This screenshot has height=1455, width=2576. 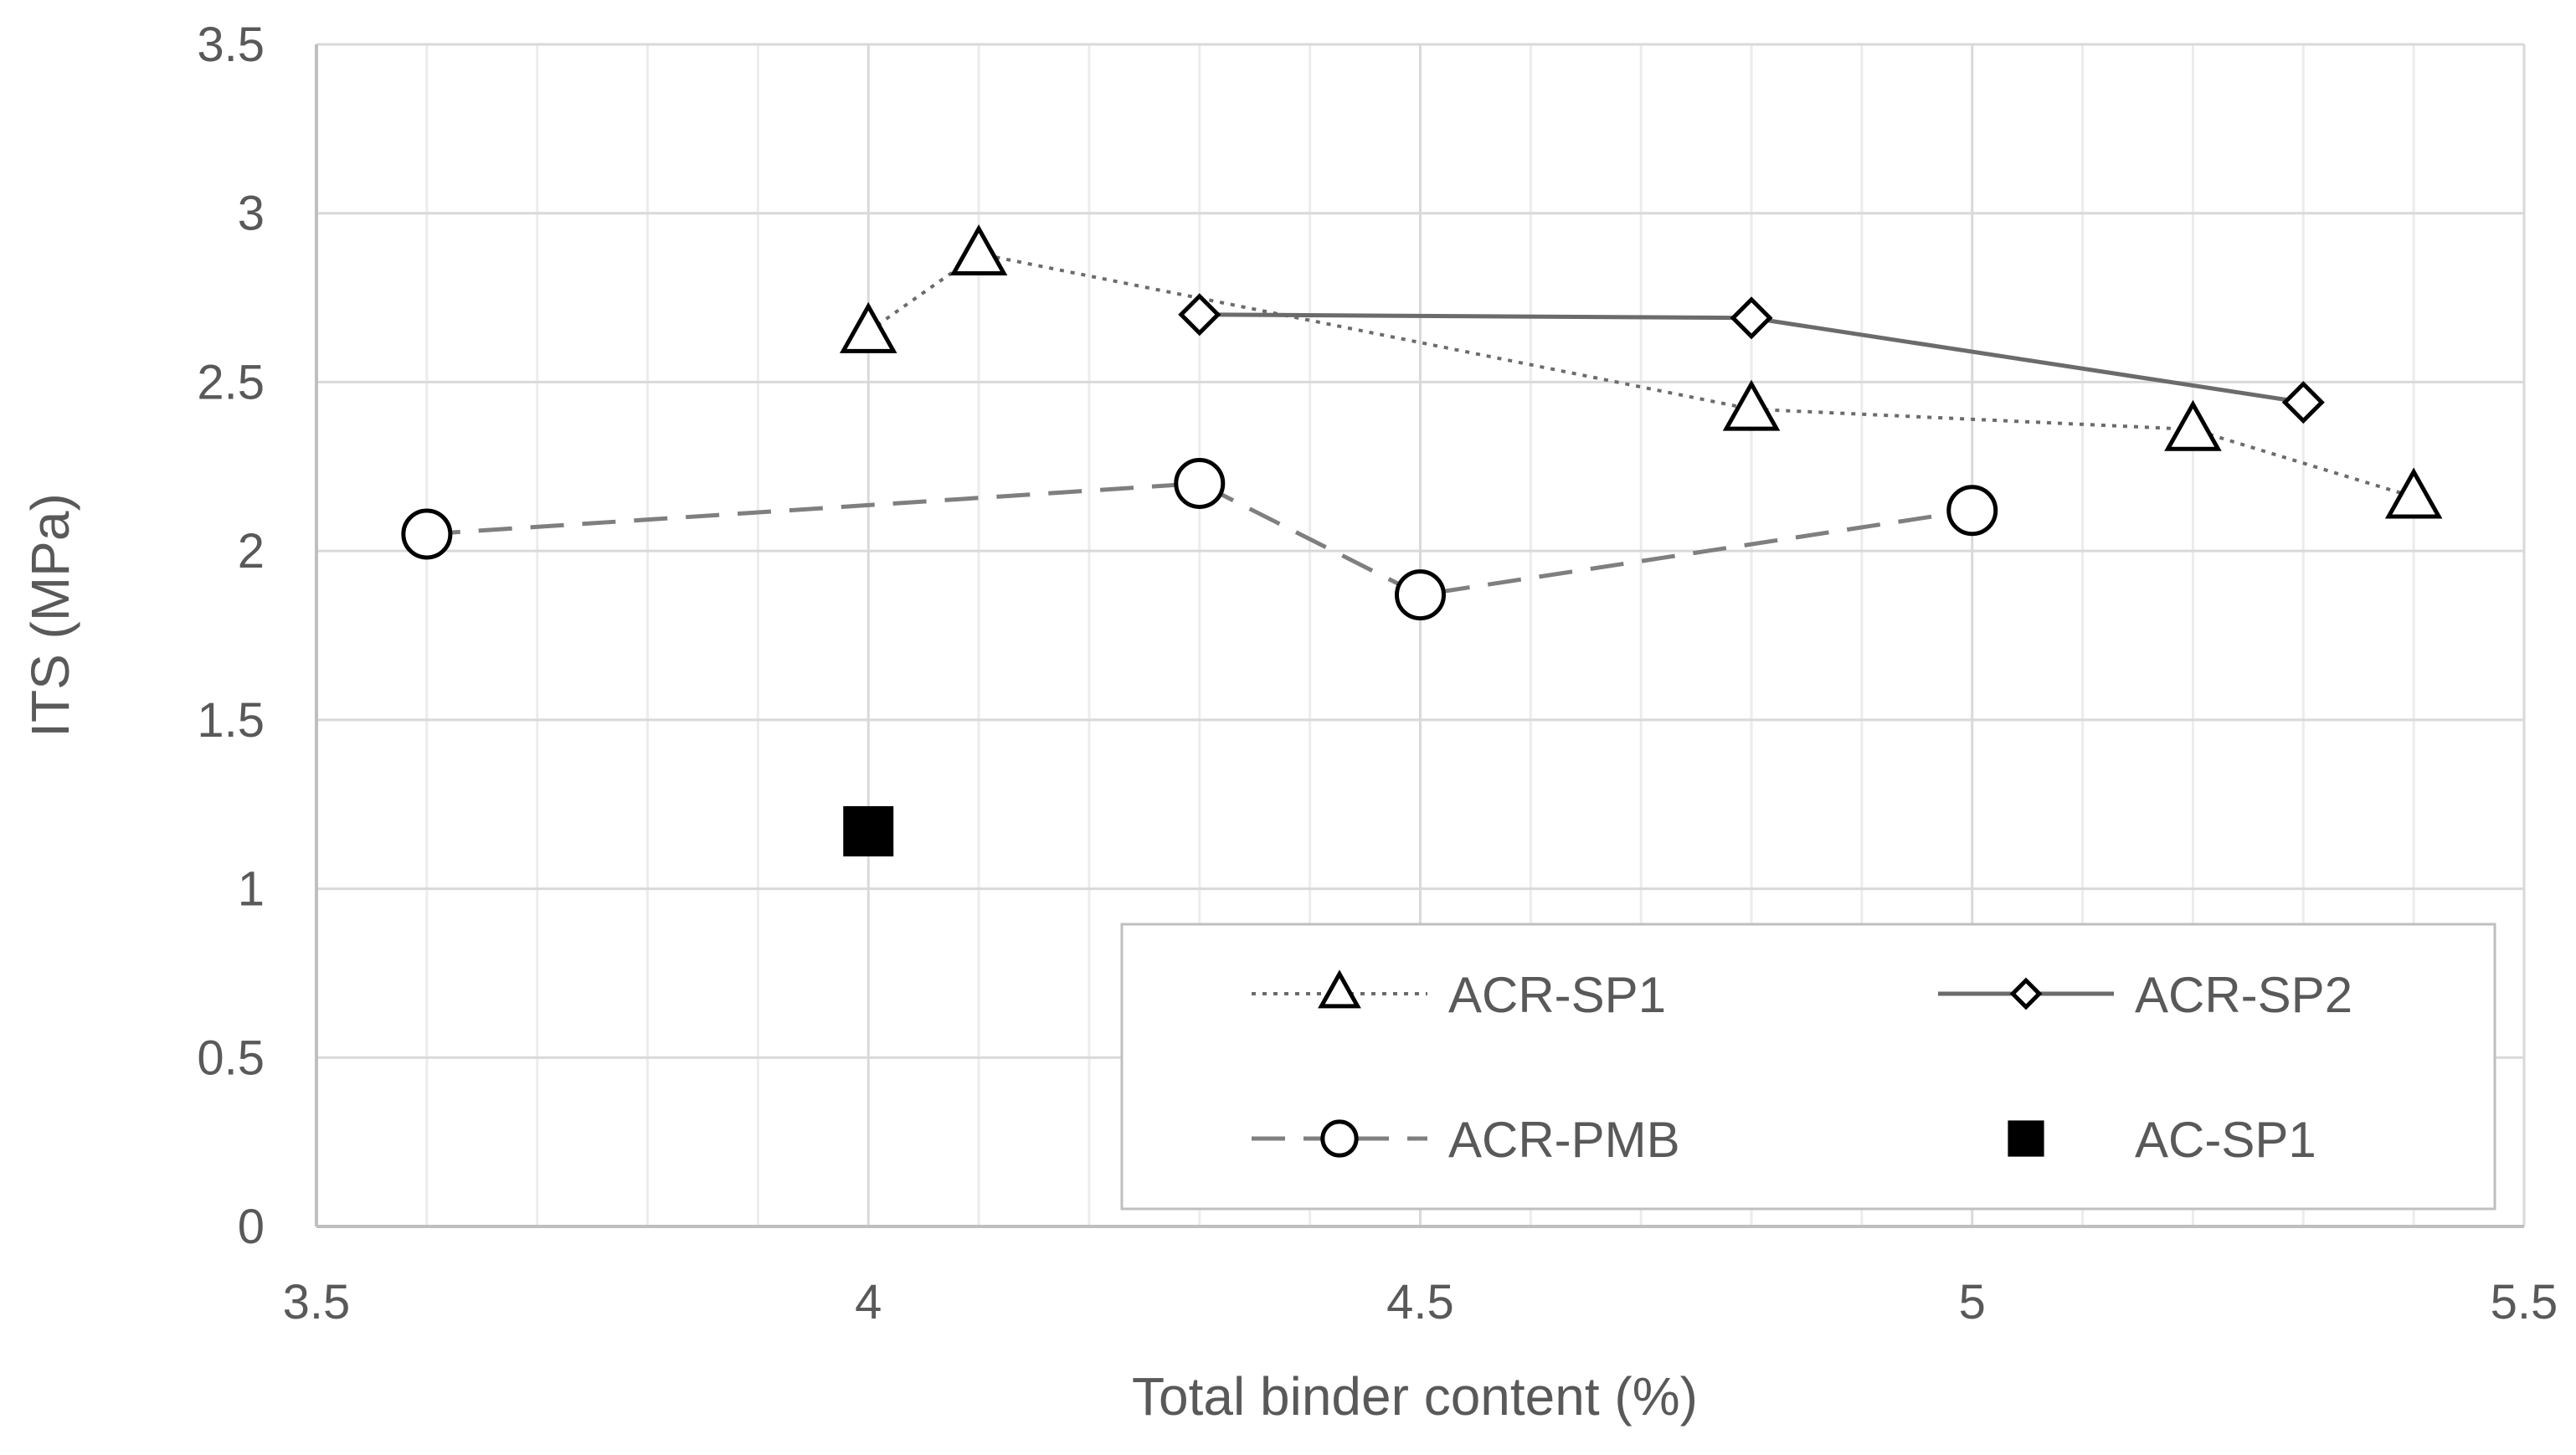 I want to click on y-tick-label: 3, so click(x=252, y=214).